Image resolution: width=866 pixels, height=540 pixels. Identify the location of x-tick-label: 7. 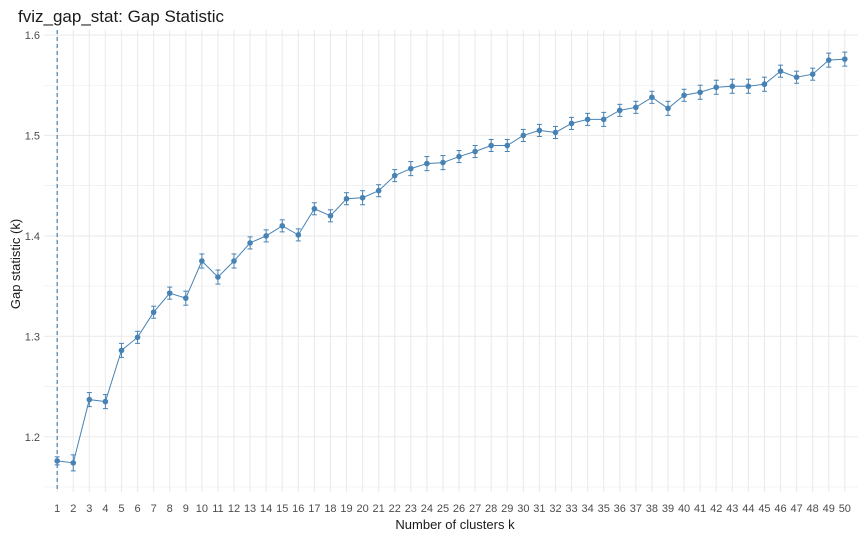
(154, 509).